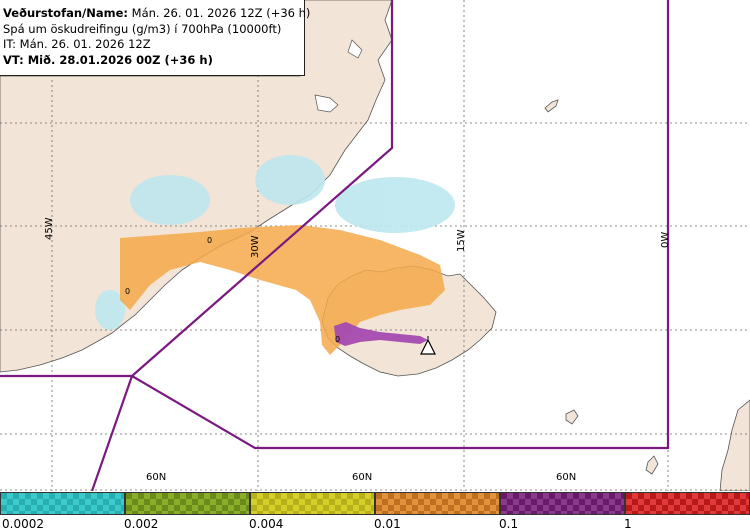  Describe the element at coordinates (266, 524) in the screenshot. I see `legend-tick: 0.004` at that location.